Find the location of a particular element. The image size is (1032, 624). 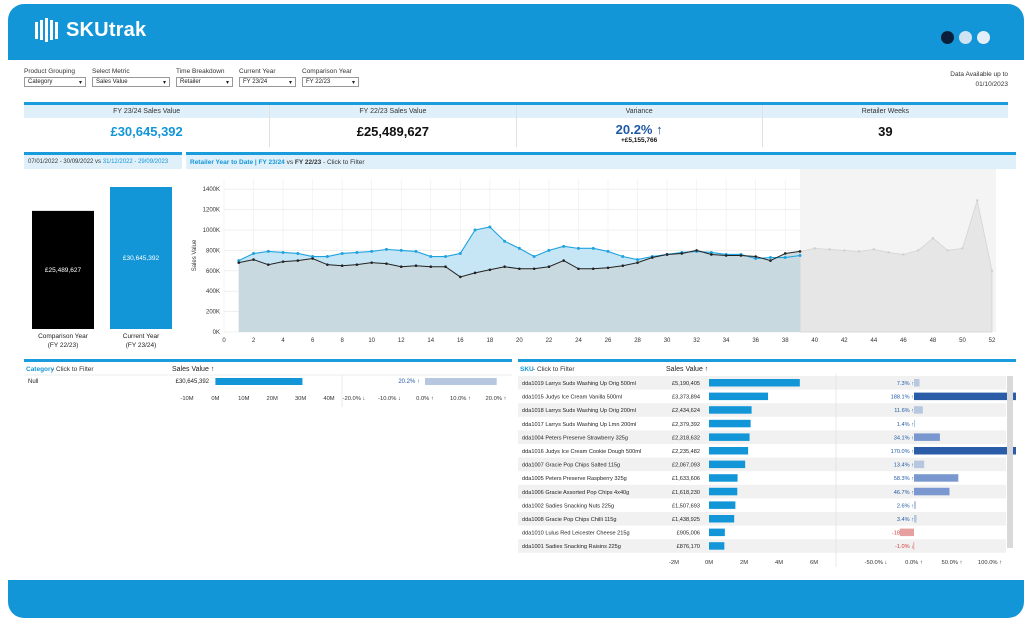

sku-row-value: £3,373,894 is located at coordinates (686, 398).